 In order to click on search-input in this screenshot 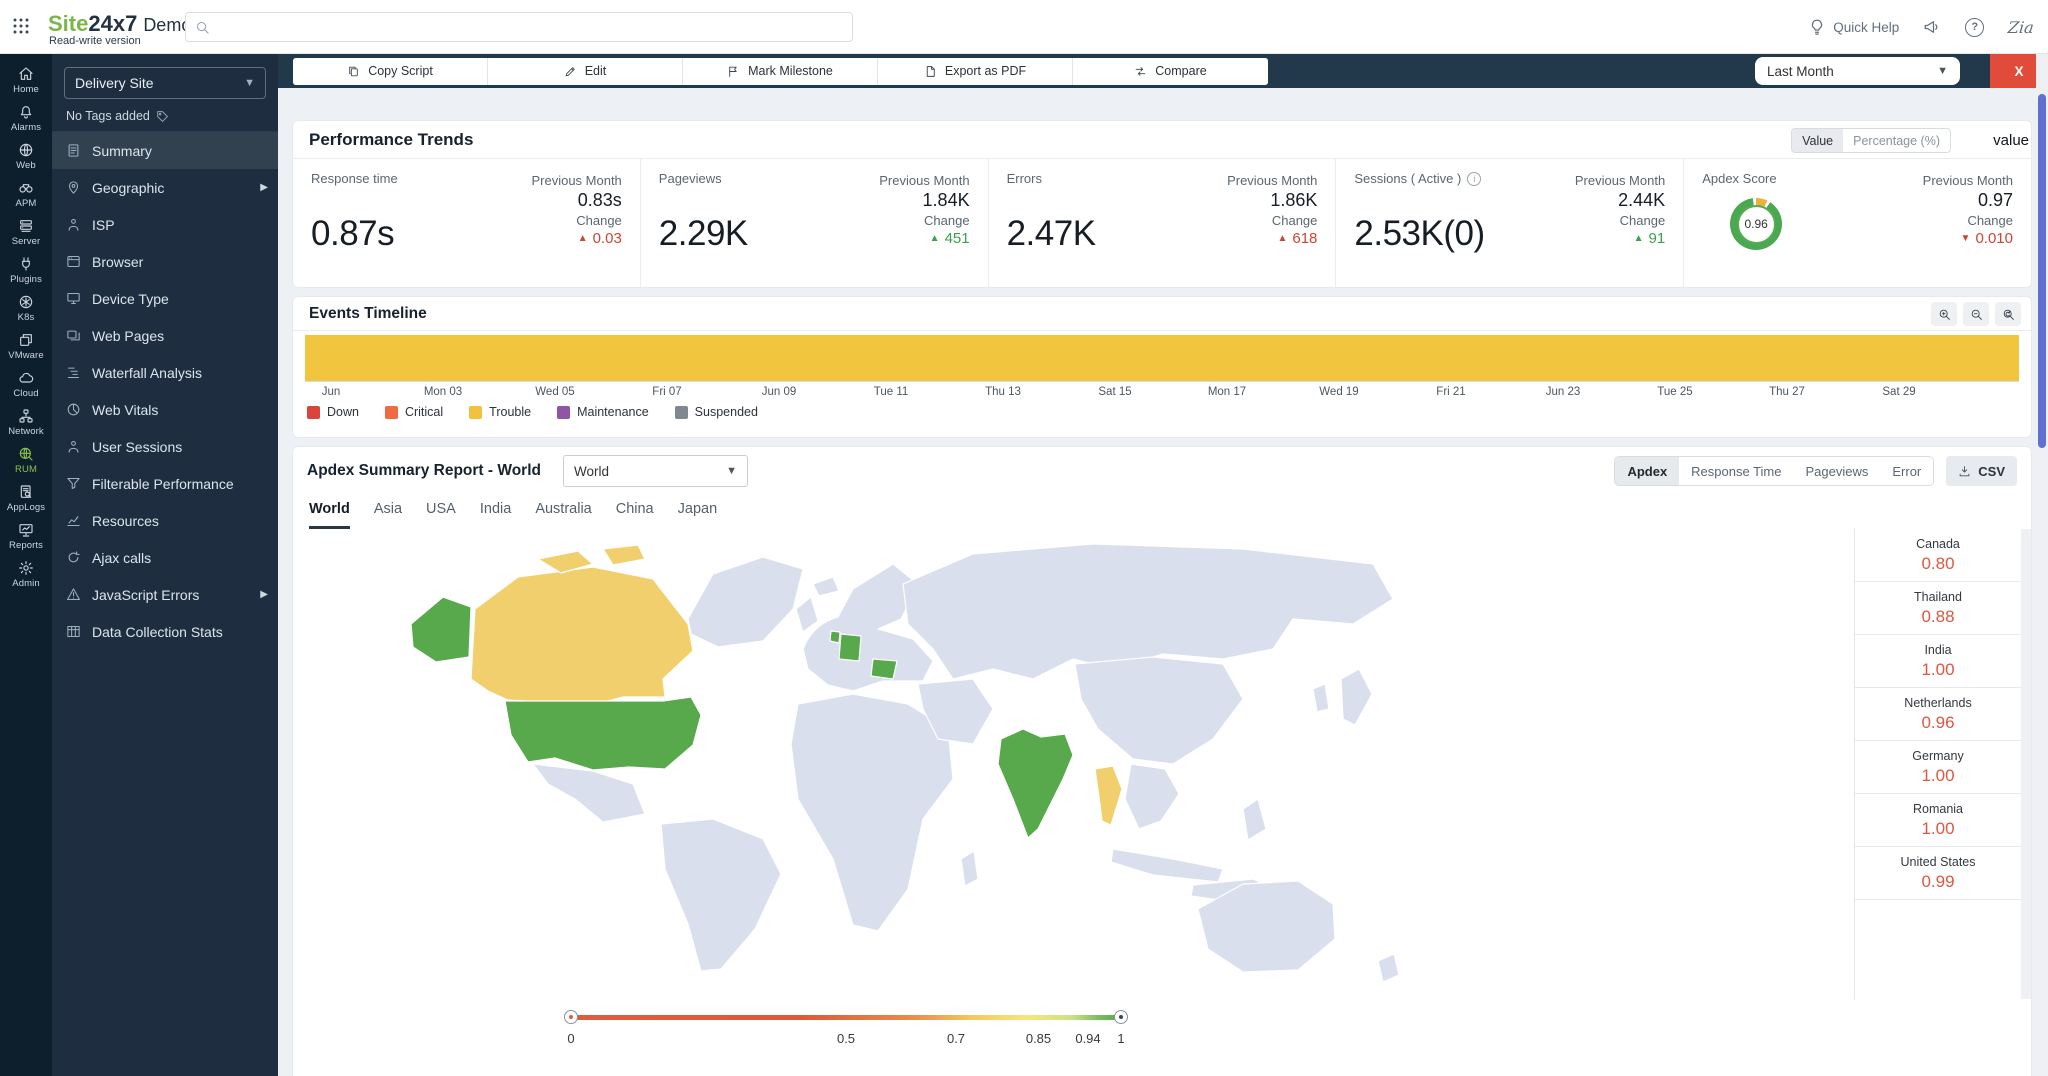, I will do `click(530, 27)`.